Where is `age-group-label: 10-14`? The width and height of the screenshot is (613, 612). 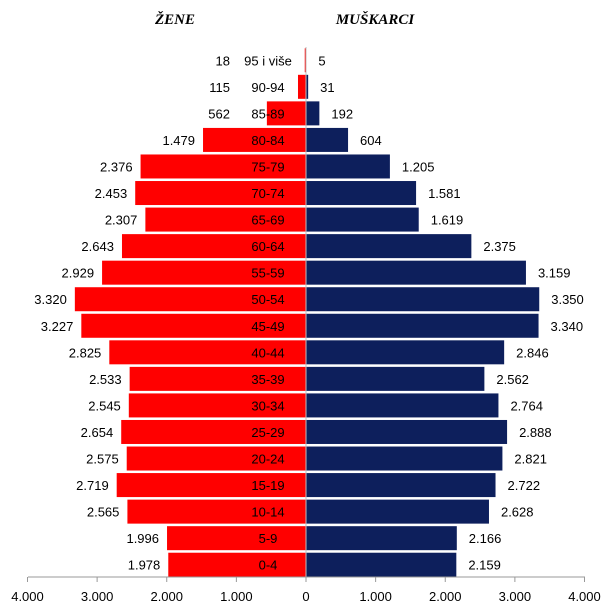 age-group-label: 10-14 is located at coordinates (267, 512).